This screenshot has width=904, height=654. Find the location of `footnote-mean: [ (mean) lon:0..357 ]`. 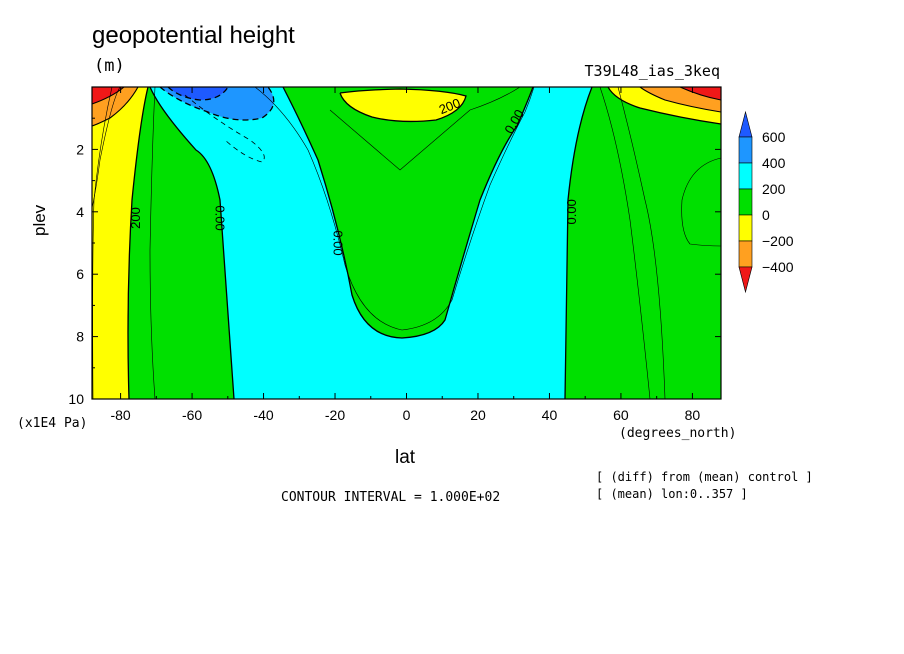

footnote-mean: [ (mean) lon:0..357 ] is located at coordinates (672, 494).